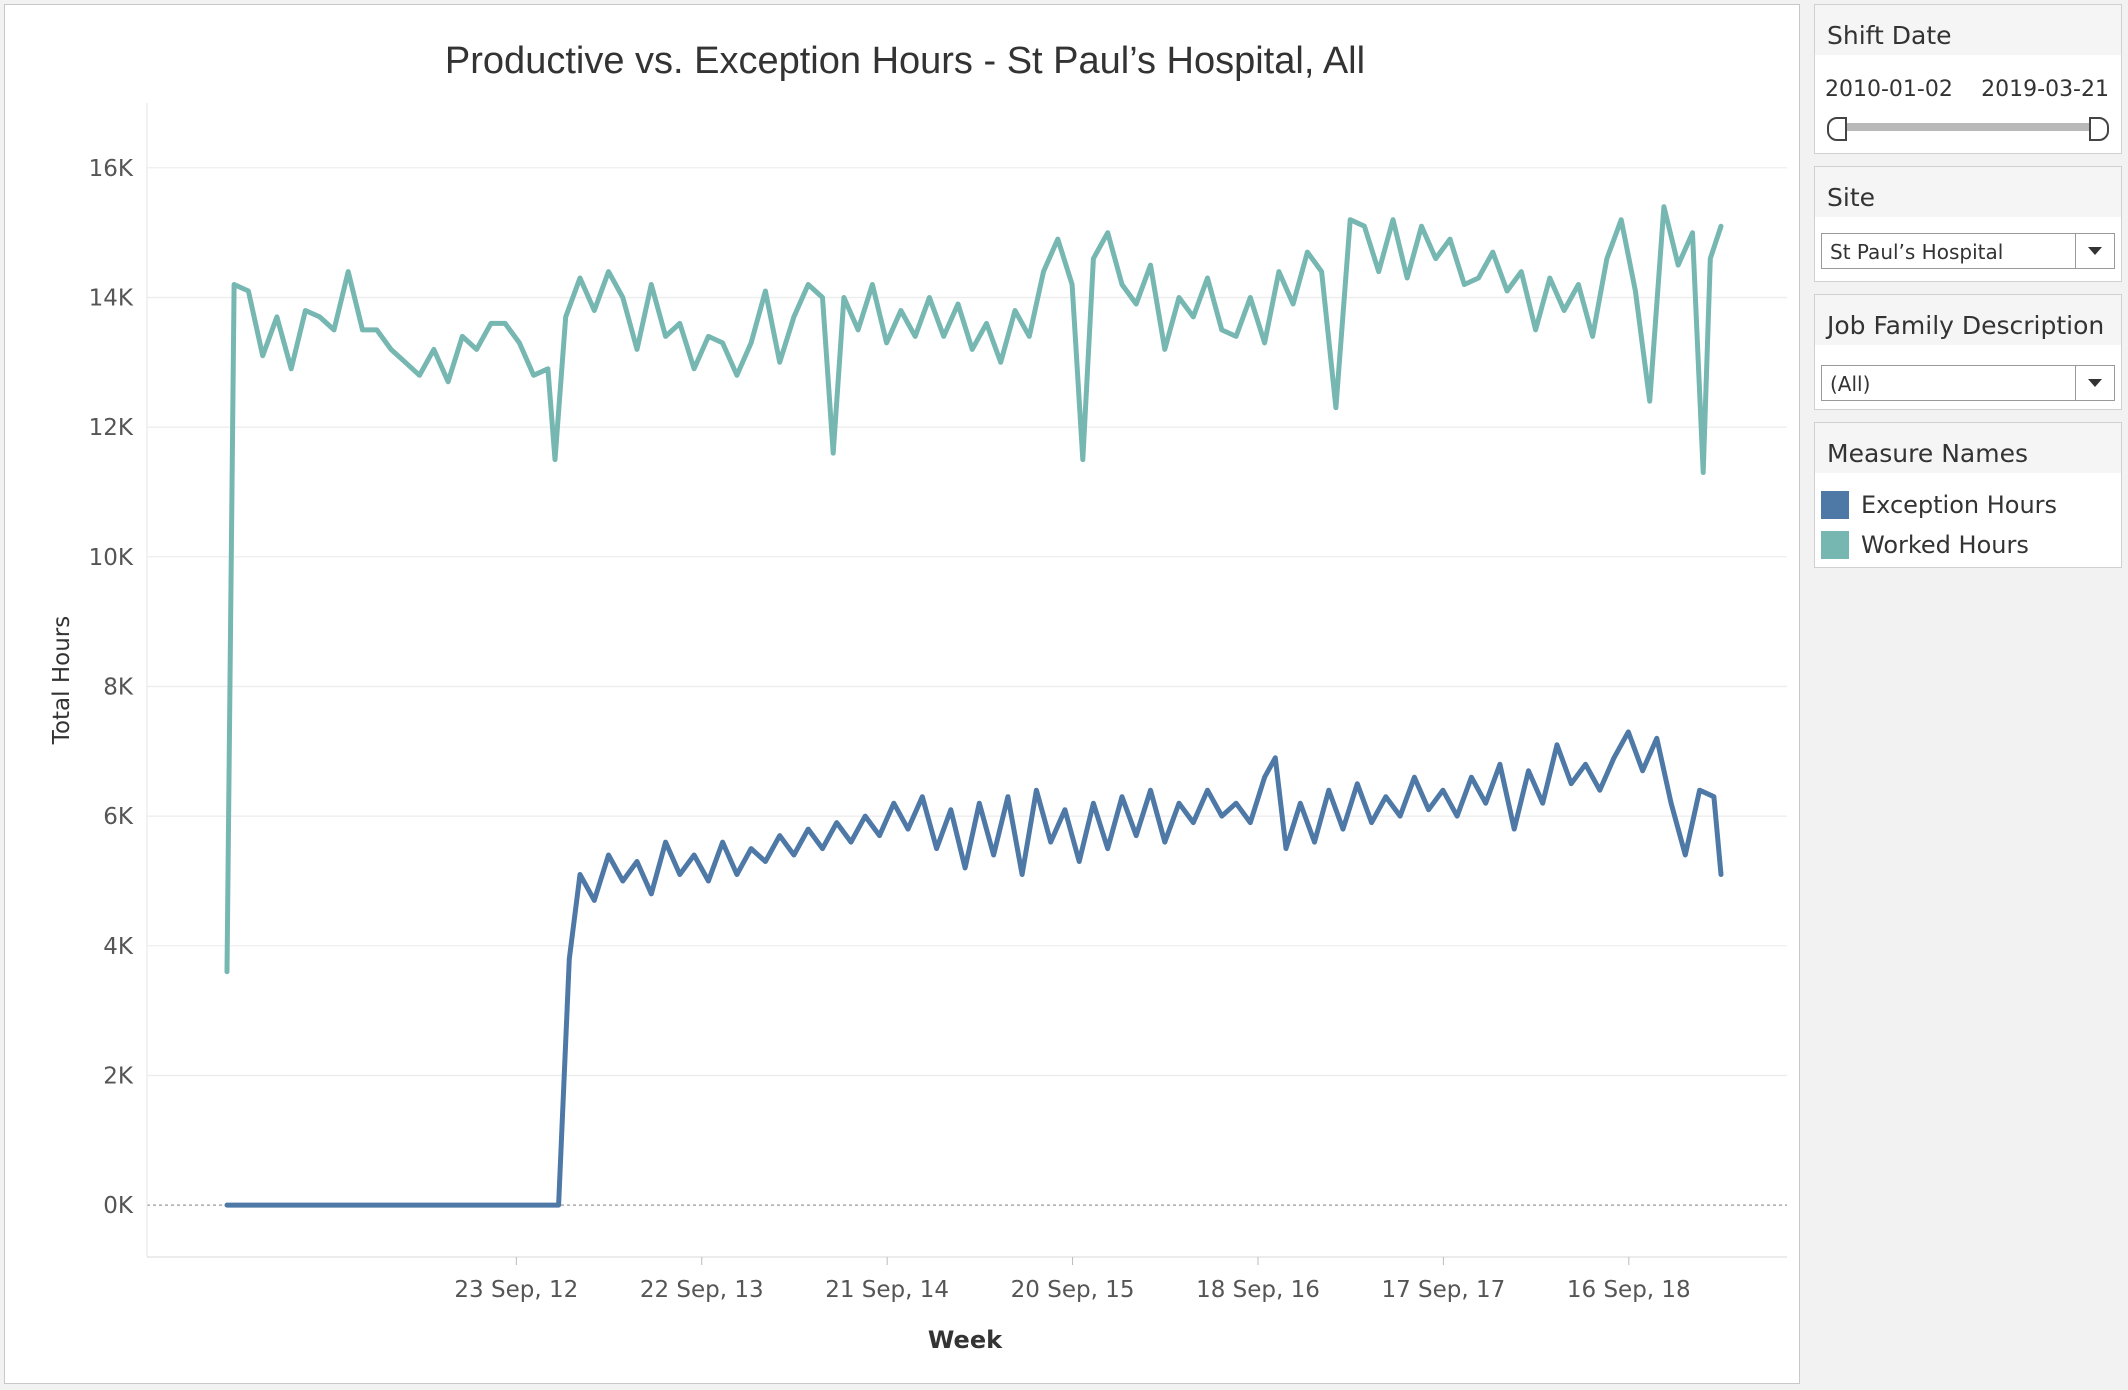 The height and width of the screenshot is (1390, 2128). What do you see at coordinates (1968, 448) in the screenshot?
I see `legend-title: Measure Names` at bounding box center [1968, 448].